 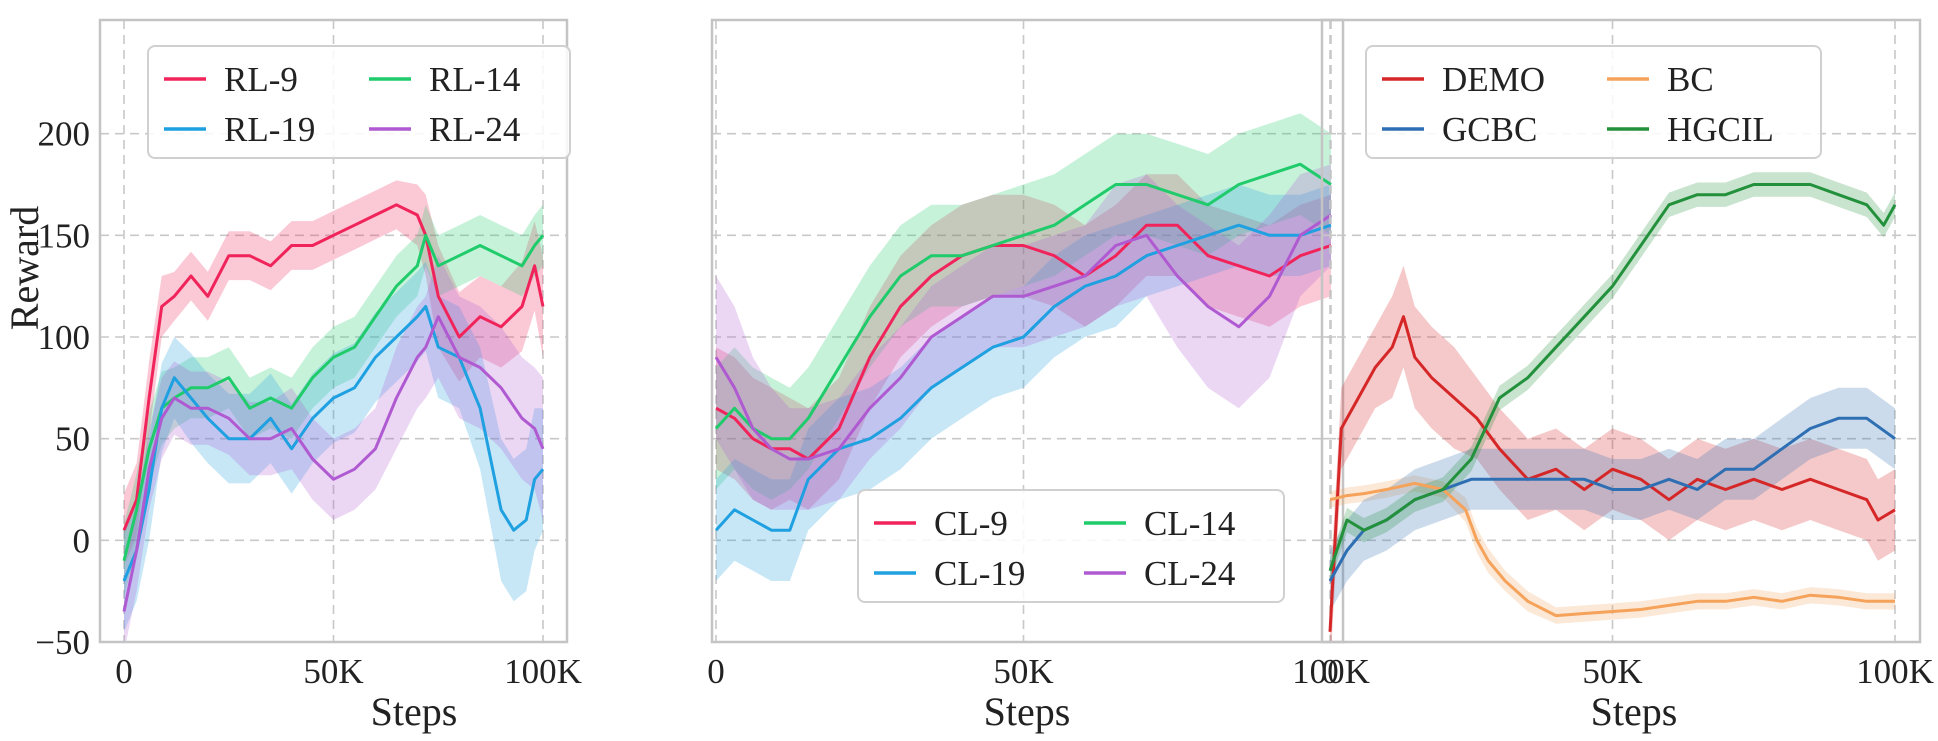 I want to click on legend-label-rl-14: RL-14, so click(x=474, y=79).